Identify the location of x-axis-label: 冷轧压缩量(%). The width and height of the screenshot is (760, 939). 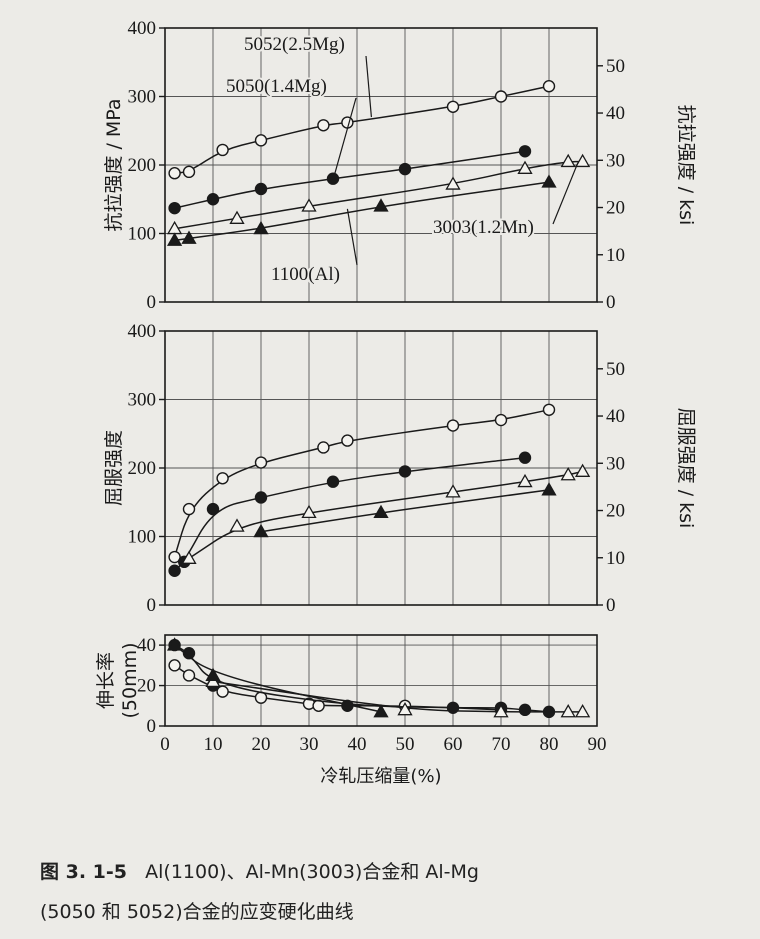
(380, 776).